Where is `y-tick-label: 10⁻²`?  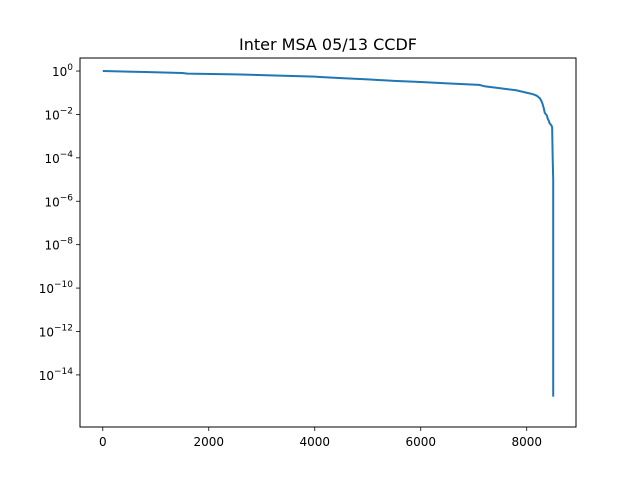 y-tick-label: 10⁻² is located at coordinates (58, 114).